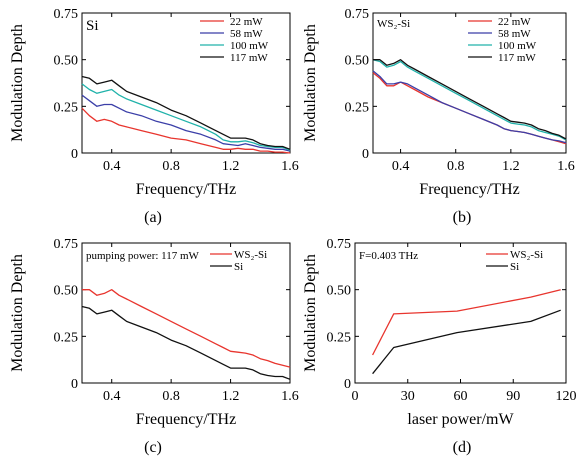 This screenshot has height=463, width=586. I want to click on panel-caption: (a), so click(153, 217).